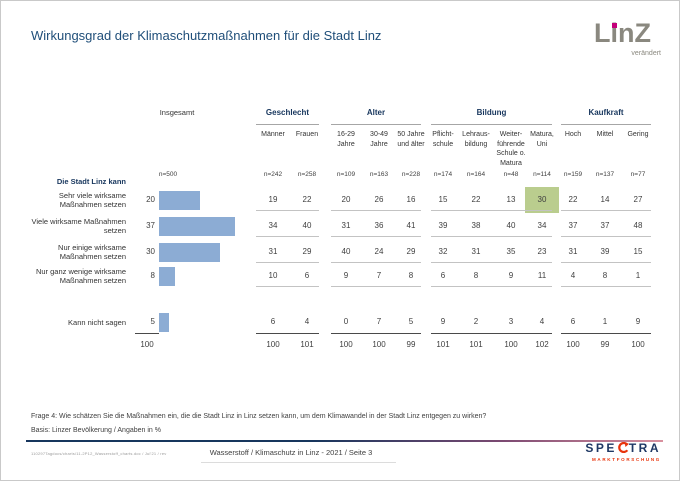  What do you see at coordinates (96, 430) in the screenshot?
I see `footer-basis: Basis: Linzer Bevölkerung / Angaben in %` at bounding box center [96, 430].